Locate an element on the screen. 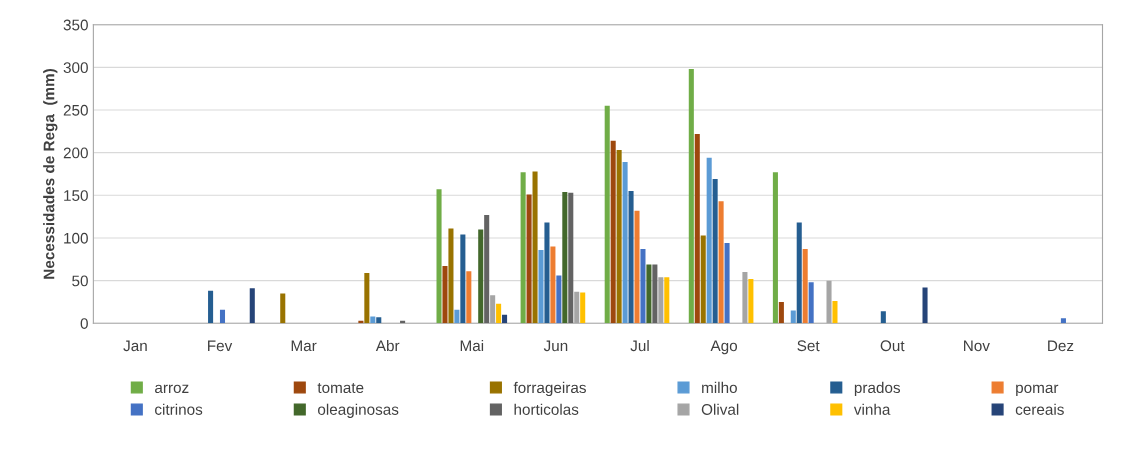  x-tick-label: Jan is located at coordinates (135, 346).